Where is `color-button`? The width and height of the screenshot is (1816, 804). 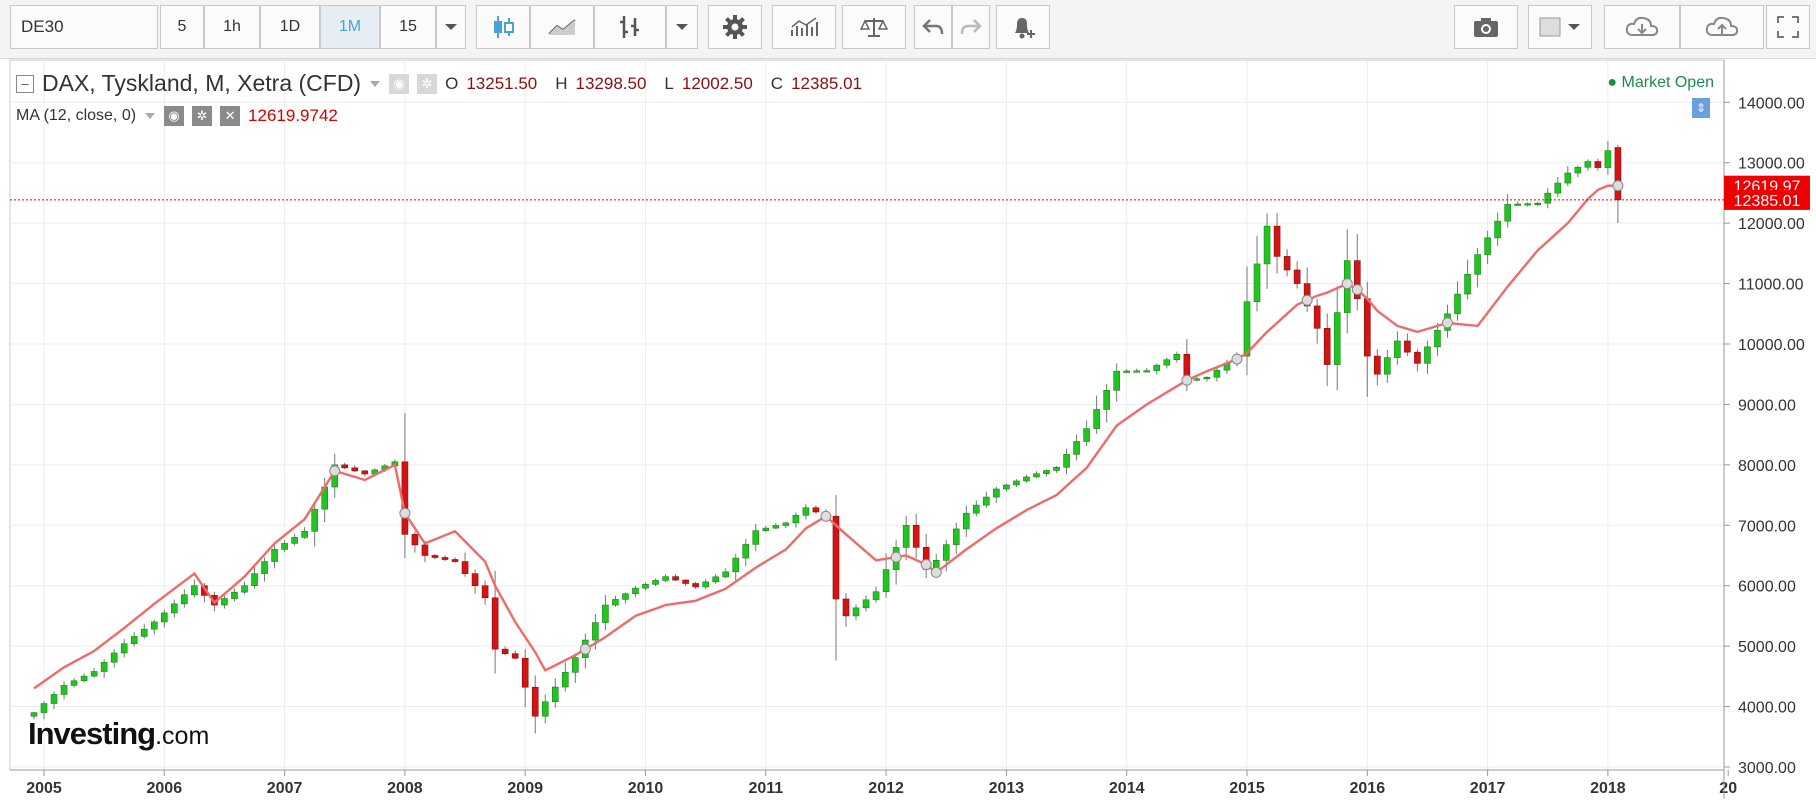
color-button is located at coordinates (1560, 27).